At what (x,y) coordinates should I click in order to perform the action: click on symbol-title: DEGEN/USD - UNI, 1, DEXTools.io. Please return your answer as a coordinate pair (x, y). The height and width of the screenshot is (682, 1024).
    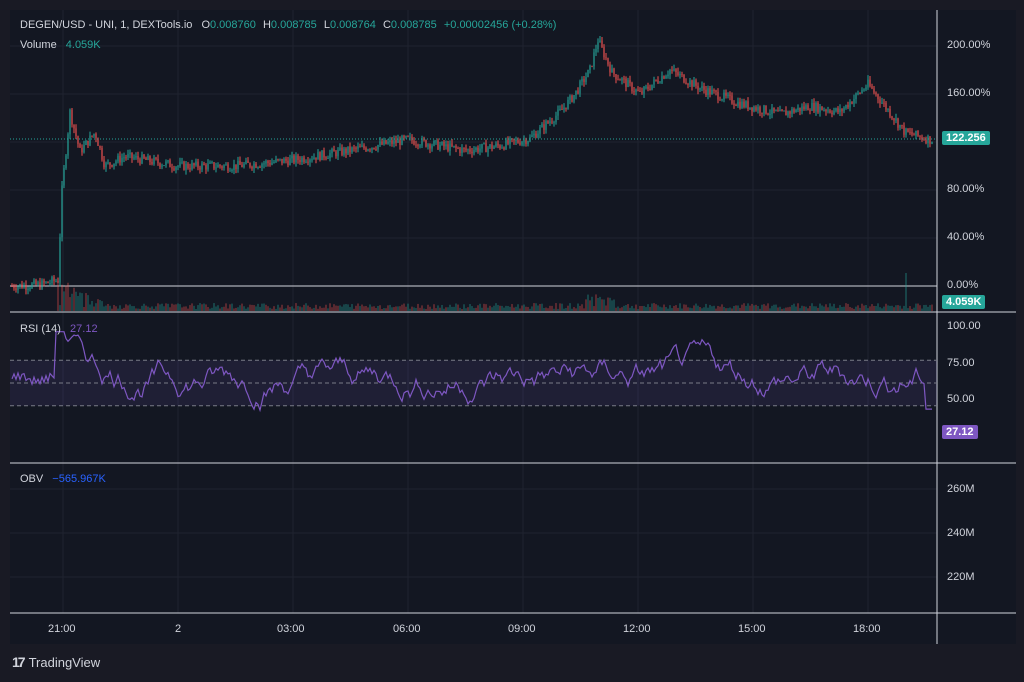
    Looking at the image, I should click on (106, 25).